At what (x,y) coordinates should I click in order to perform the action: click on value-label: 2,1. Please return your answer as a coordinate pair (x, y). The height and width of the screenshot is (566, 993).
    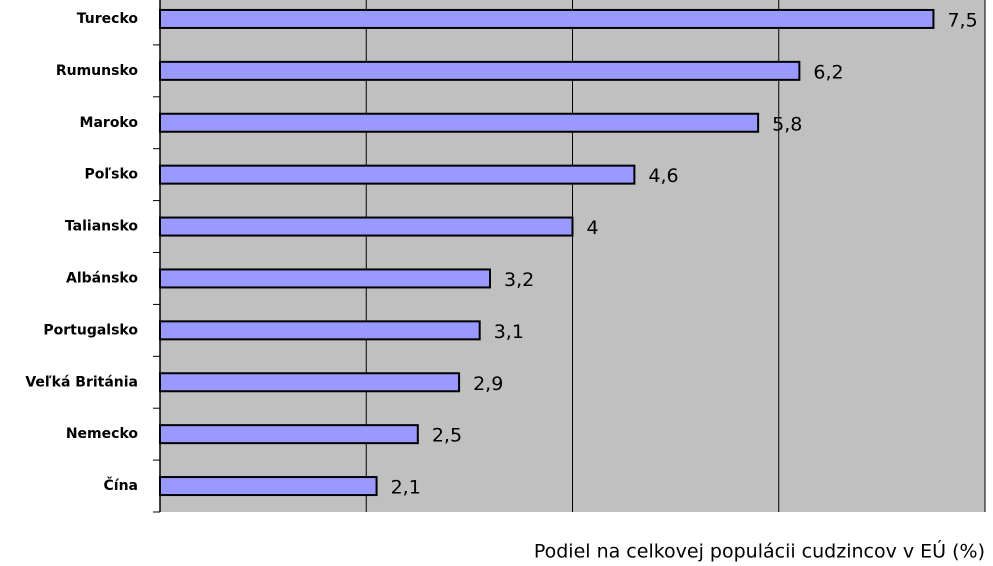
    Looking at the image, I should click on (406, 488).